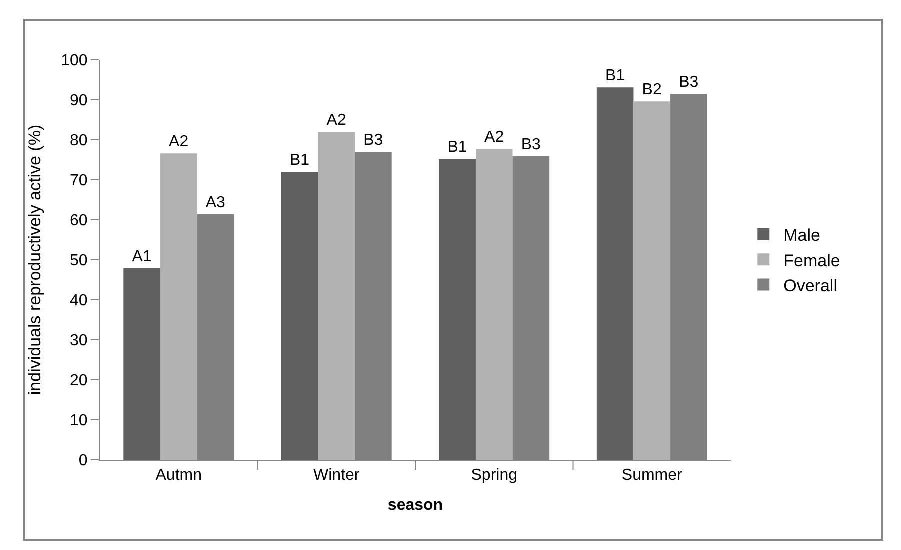  Describe the element at coordinates (79, 221) in the screenshot. I see `y-tick-label: 60` at that location.